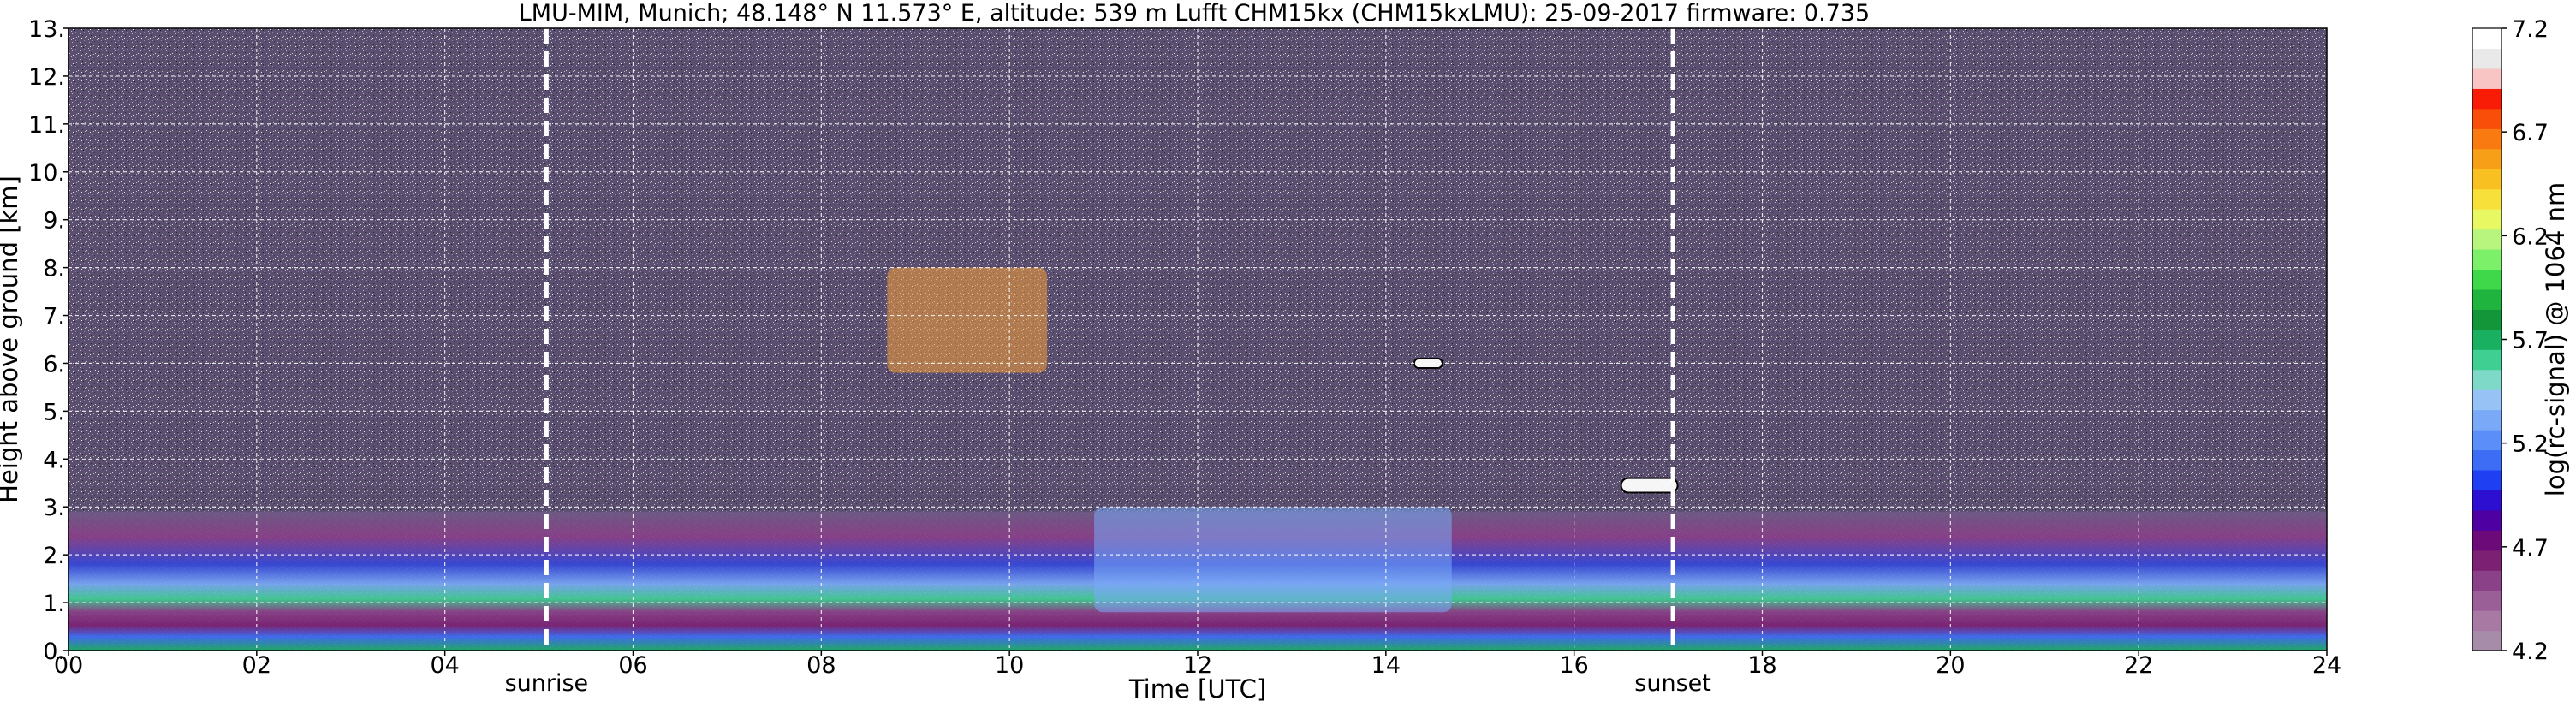 The image size is (2576, 707). Describe the element at coordinates (2531, 548) in the screenshot. I see `colorbar-tick-label: 4.7` at that location.